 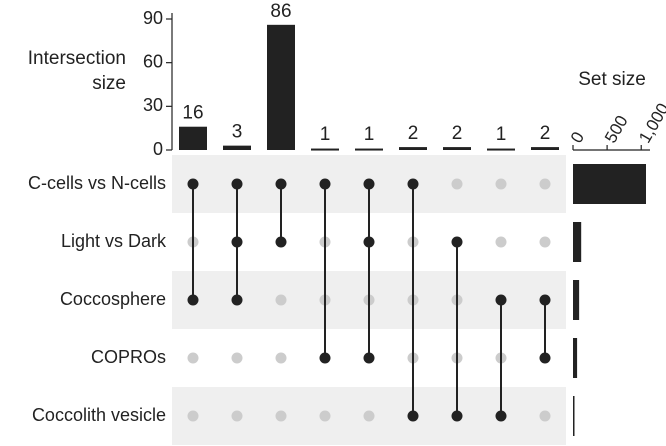 I want to click on set-name: COPROs, so click(x=128, y=357).